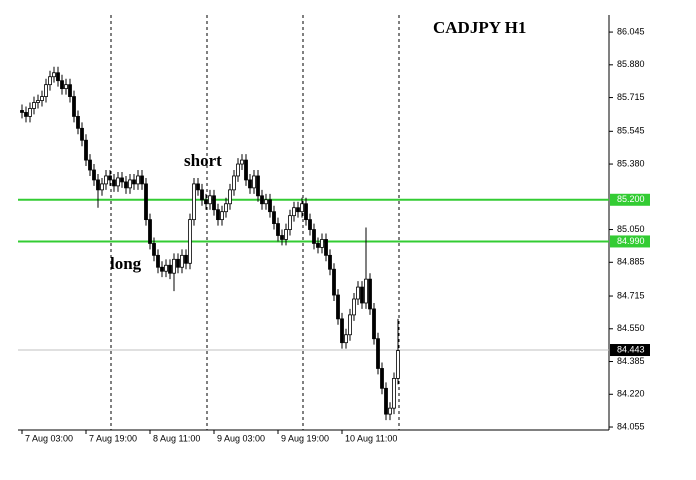 The image size is (696, 480). Describe the element at coordinates (631, 426) in the screenshot. I see `y-tick-label: 84.055` at that location.